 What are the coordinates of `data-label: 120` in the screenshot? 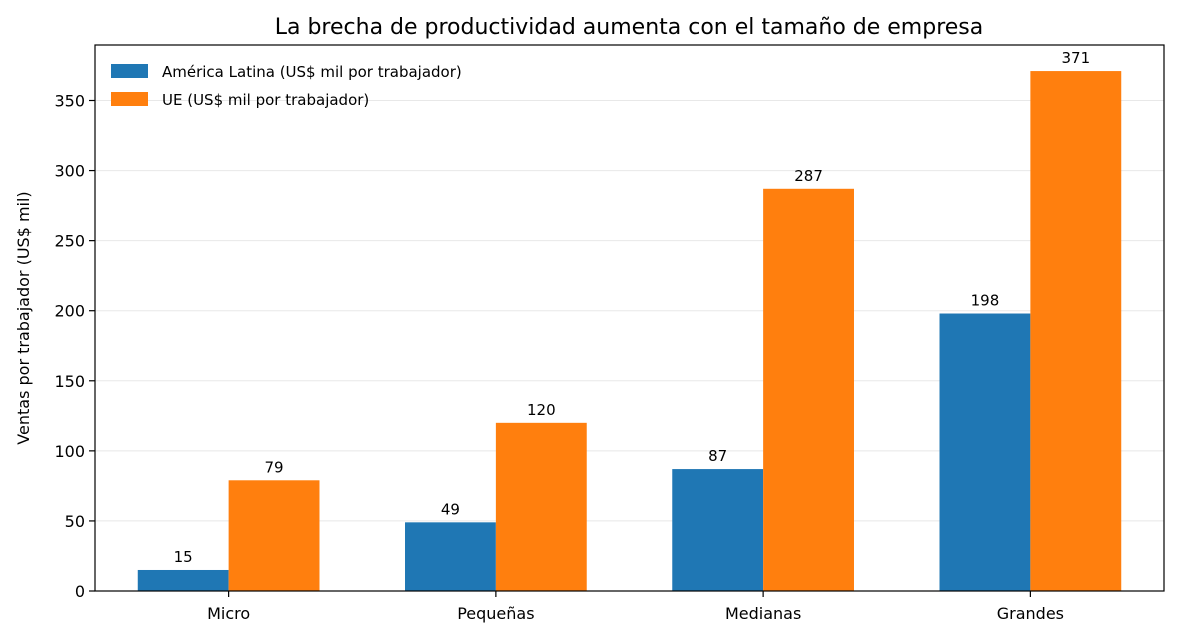 It's located at (541, 410).